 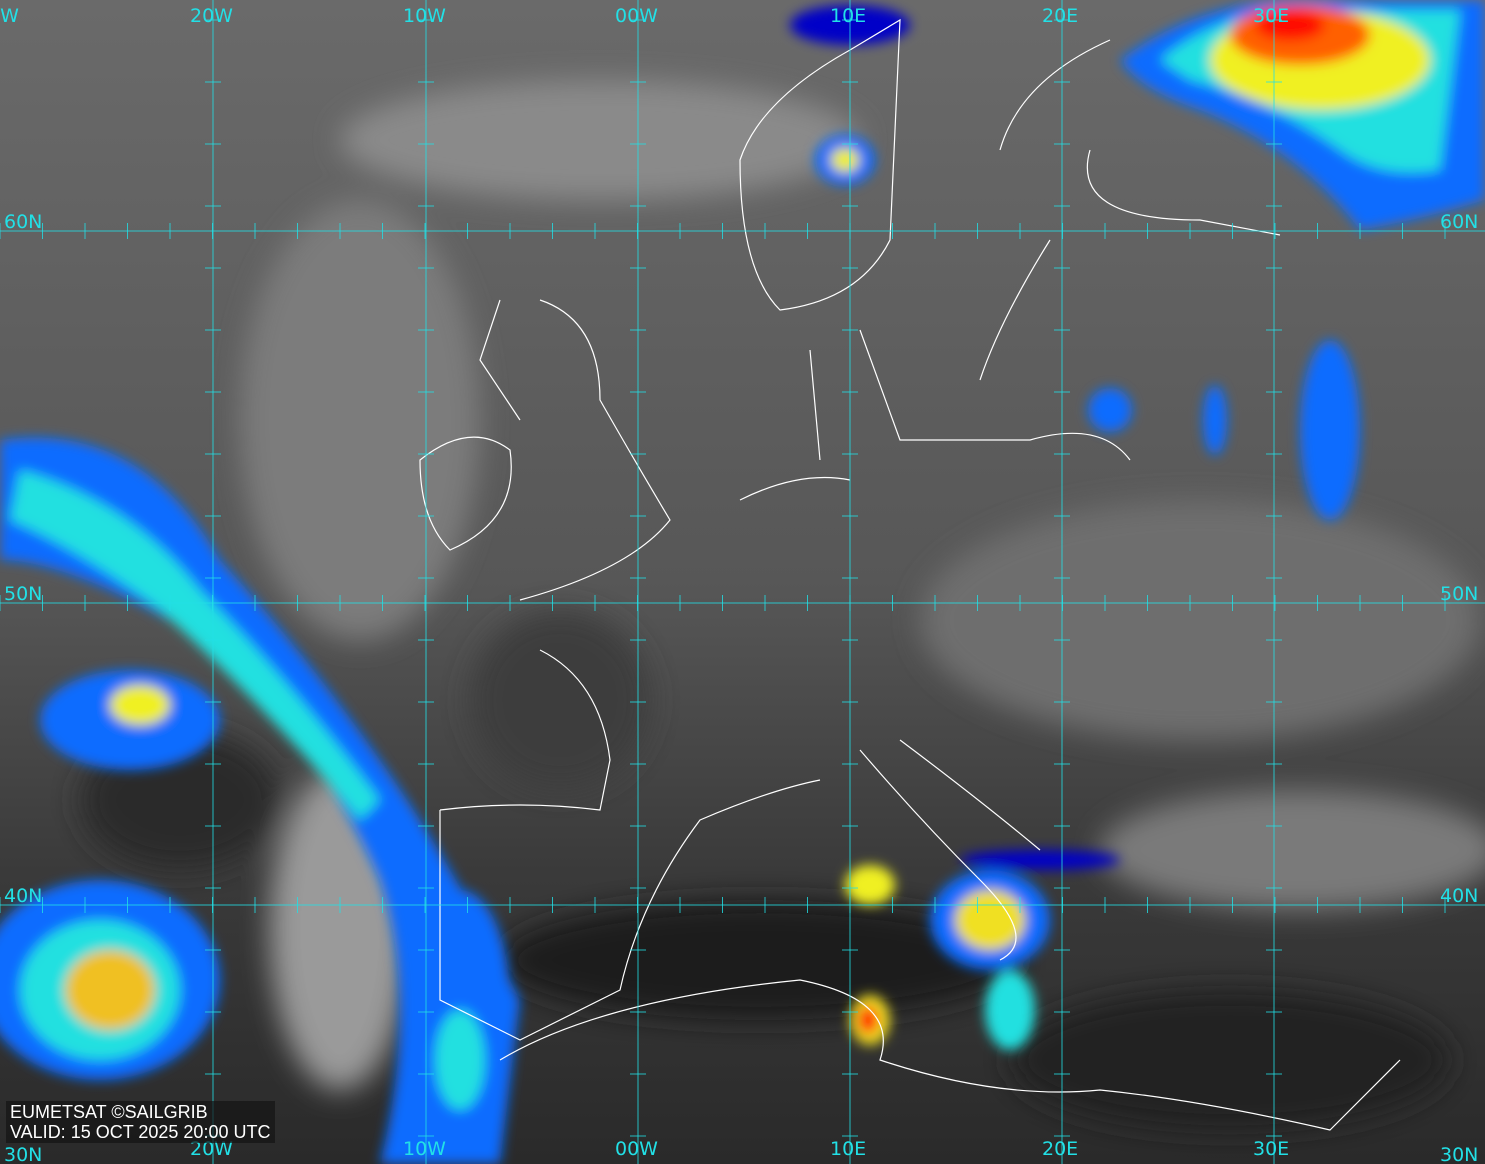 I want to click on left-lat-label: 40N, so click(x=23, y=896).